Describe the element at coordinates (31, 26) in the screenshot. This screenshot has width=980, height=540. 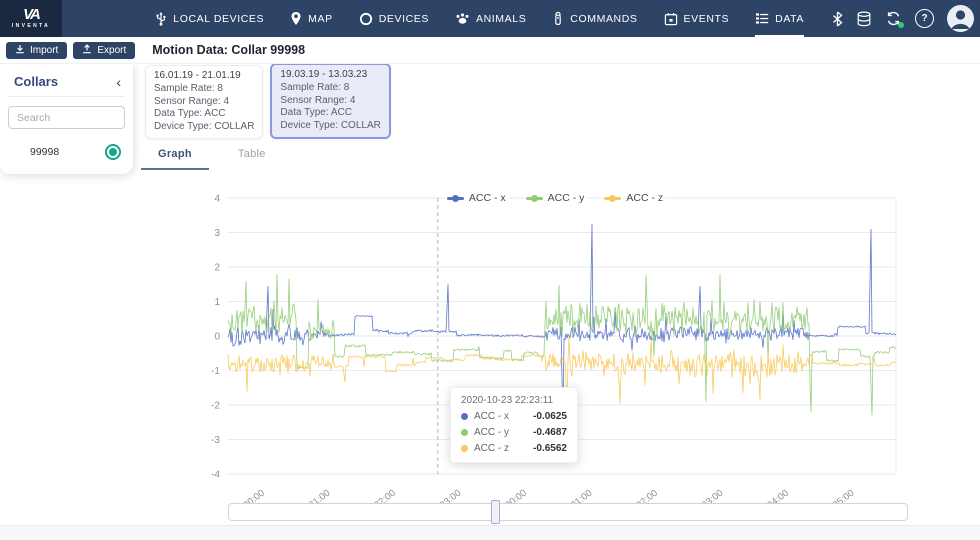
I see `logo-brand-text: INVENTA` at that location.